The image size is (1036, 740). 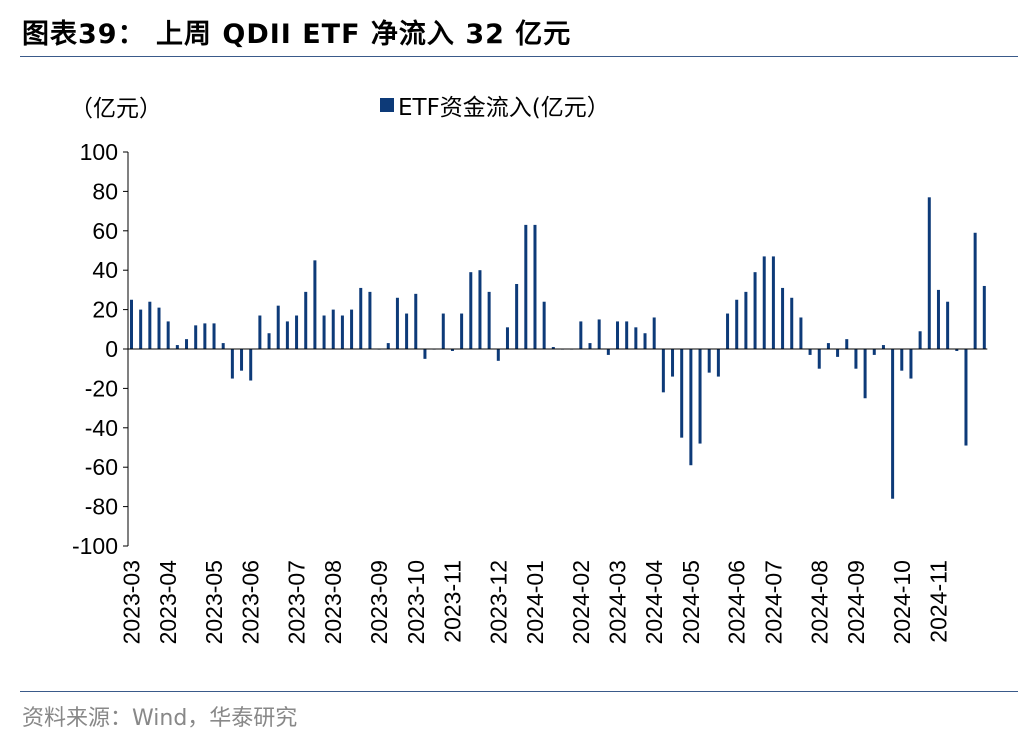 I want to click on legend: ETF资金流入(亿元）, so click(x=495, y=105).